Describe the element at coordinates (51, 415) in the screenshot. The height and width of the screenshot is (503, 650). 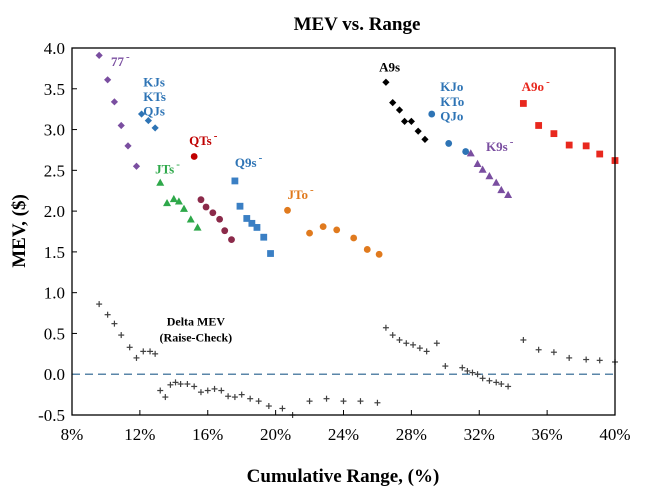
I see `y-tick-label: -0.5` at that location.